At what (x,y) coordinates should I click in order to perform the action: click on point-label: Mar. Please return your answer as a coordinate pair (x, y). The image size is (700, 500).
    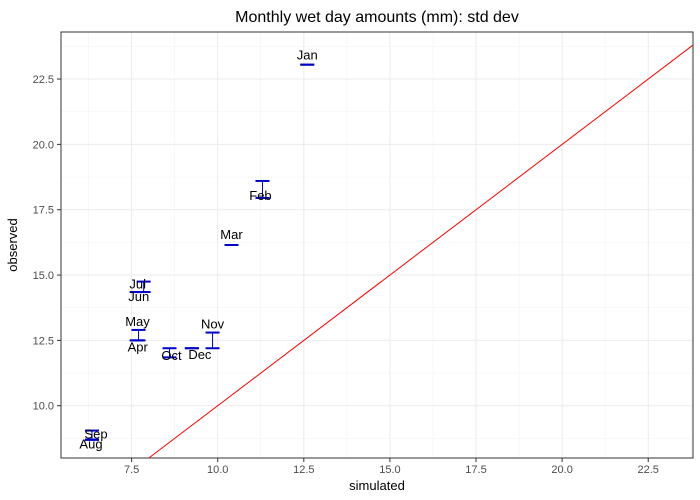
    Looking at the image, I should click on (231, 234).